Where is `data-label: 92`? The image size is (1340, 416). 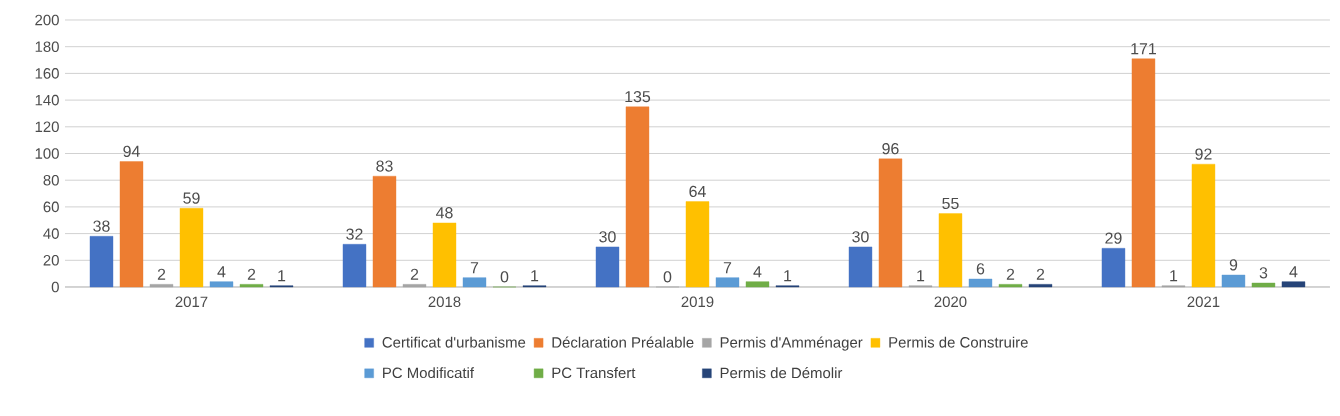
data-label: 92 is located at coordinates (1203, 154).